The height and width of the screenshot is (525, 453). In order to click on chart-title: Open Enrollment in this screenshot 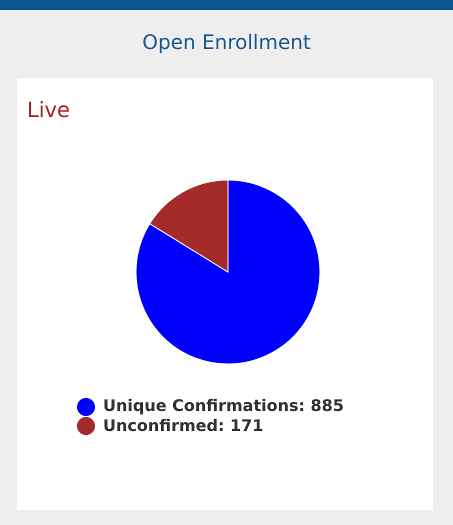, I will do `click(226, 42)`.